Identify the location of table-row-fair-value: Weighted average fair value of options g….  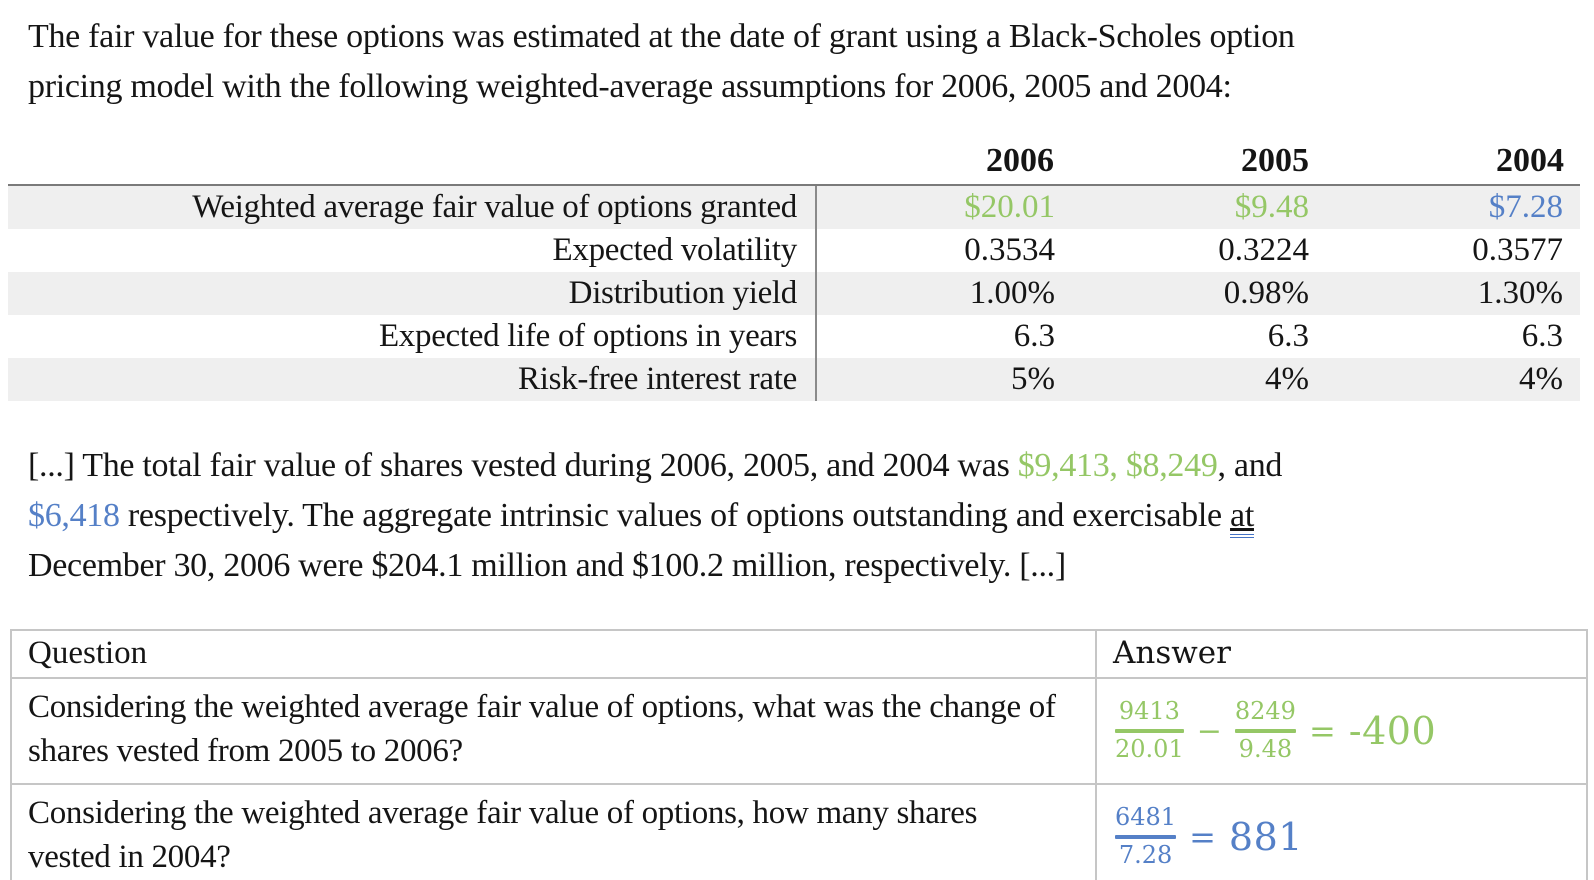
(794, 207).